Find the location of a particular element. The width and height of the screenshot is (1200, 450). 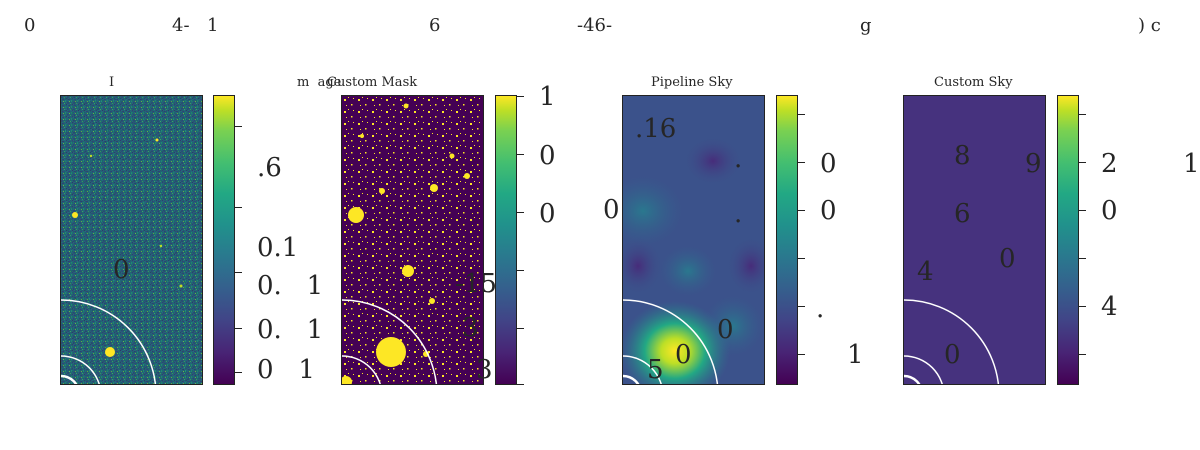

panel-4-colorbar-label: 2 is located at coordinates (1109, 164).